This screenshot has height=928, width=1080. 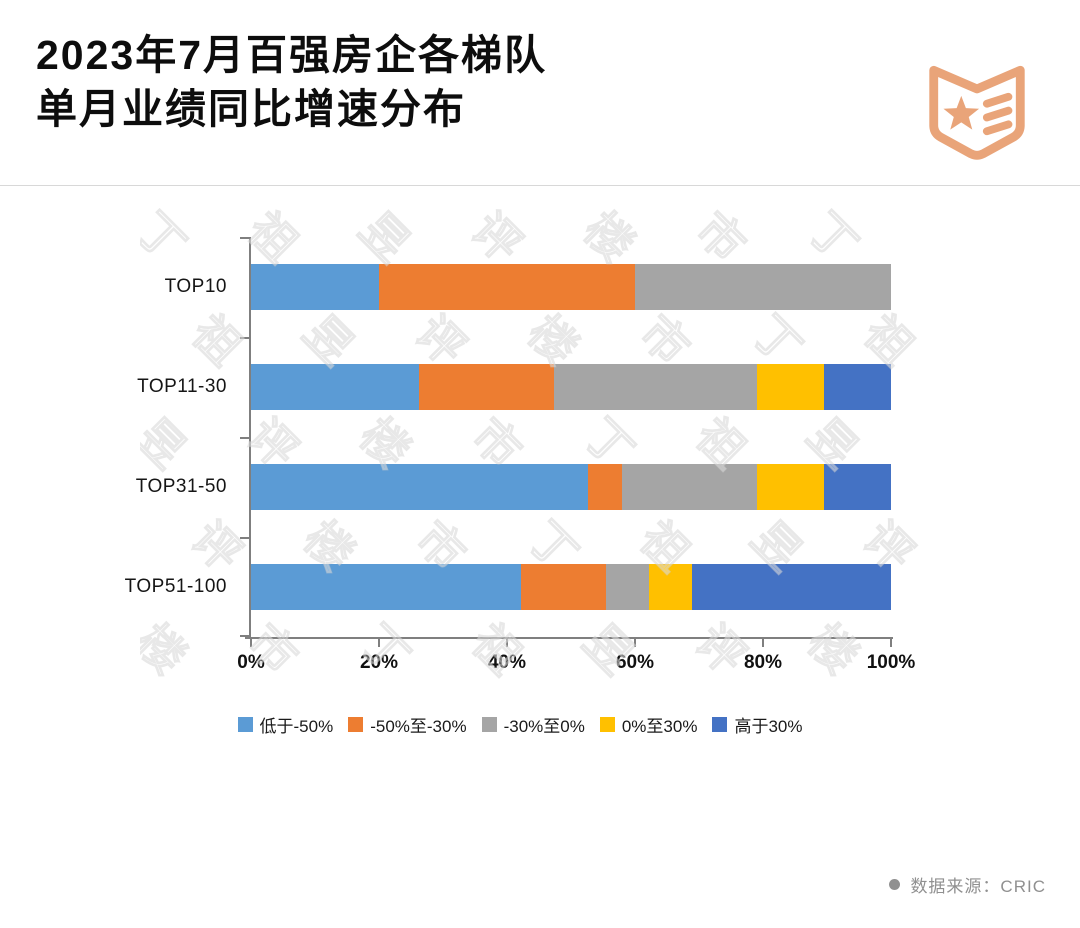 I want to click on legend-item: -30%至0%, so click(x=533, y=724).